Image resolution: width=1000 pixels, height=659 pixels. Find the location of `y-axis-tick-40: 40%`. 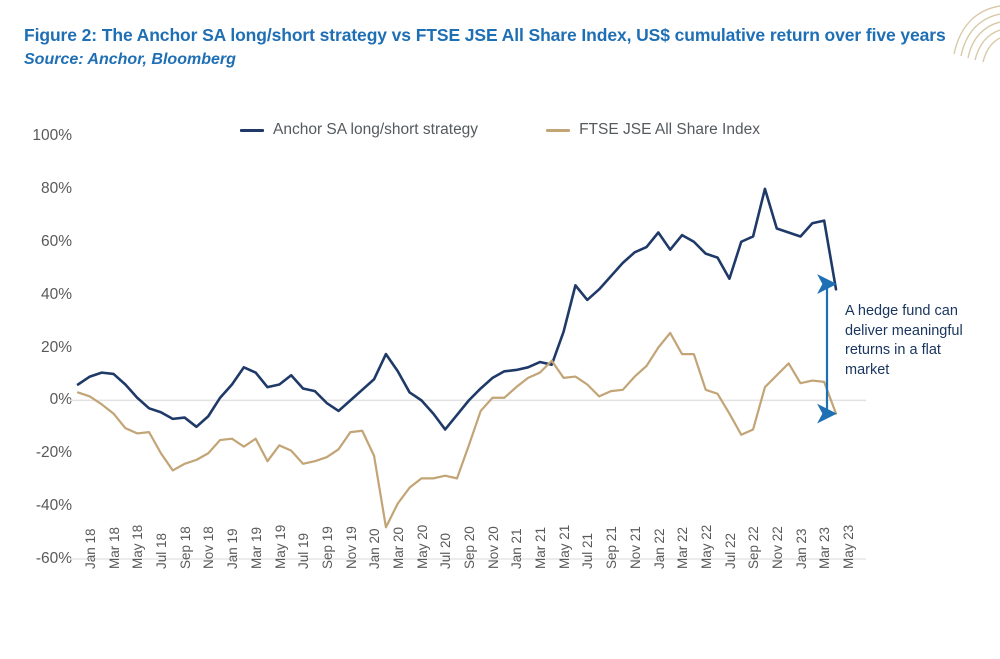

y-axis-tick-40: 40% is located at coordinates (56, 294).